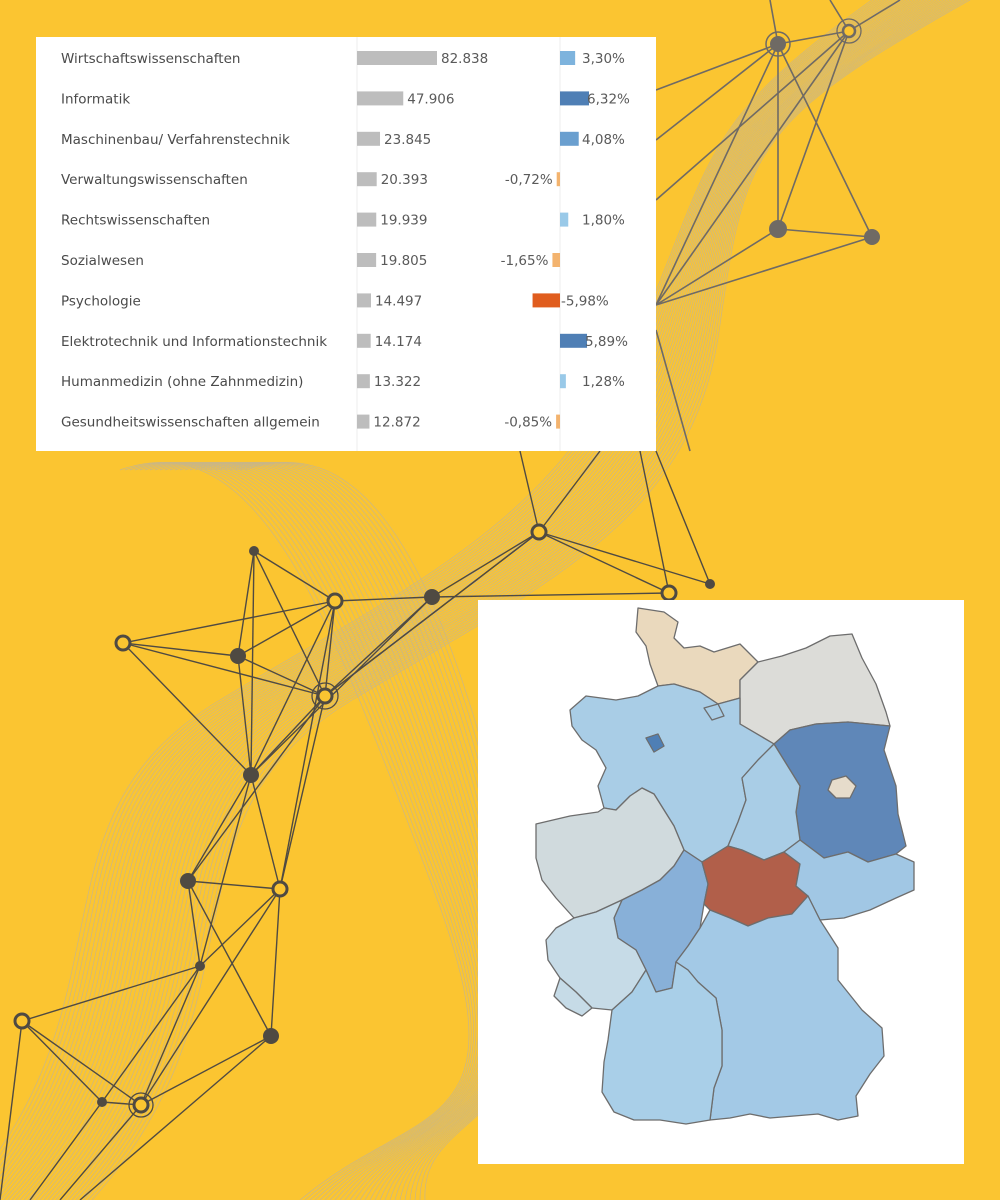 This screenshot has width=1000, height=1200. What do you see at coordinates (603, 140) in the screenshot?
I see `change-label: 4,08%` at bounding box center [603, 140].